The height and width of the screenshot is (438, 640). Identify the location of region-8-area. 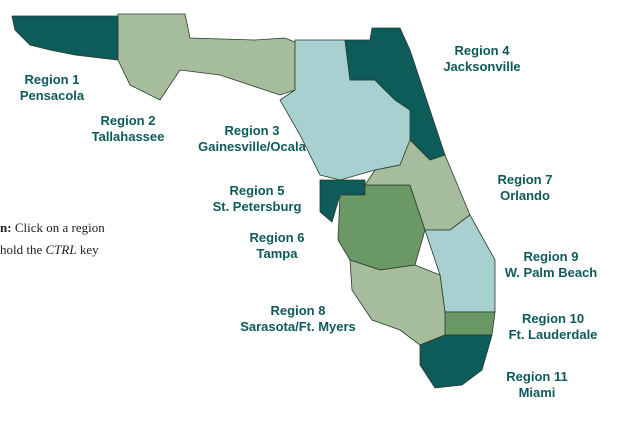
(397, 302).